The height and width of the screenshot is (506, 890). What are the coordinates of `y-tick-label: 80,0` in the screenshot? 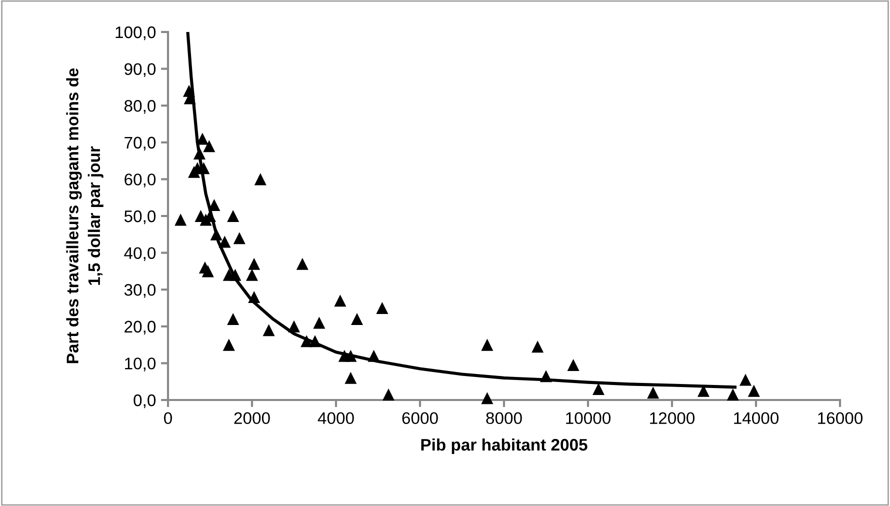 It's located at (140, 107).